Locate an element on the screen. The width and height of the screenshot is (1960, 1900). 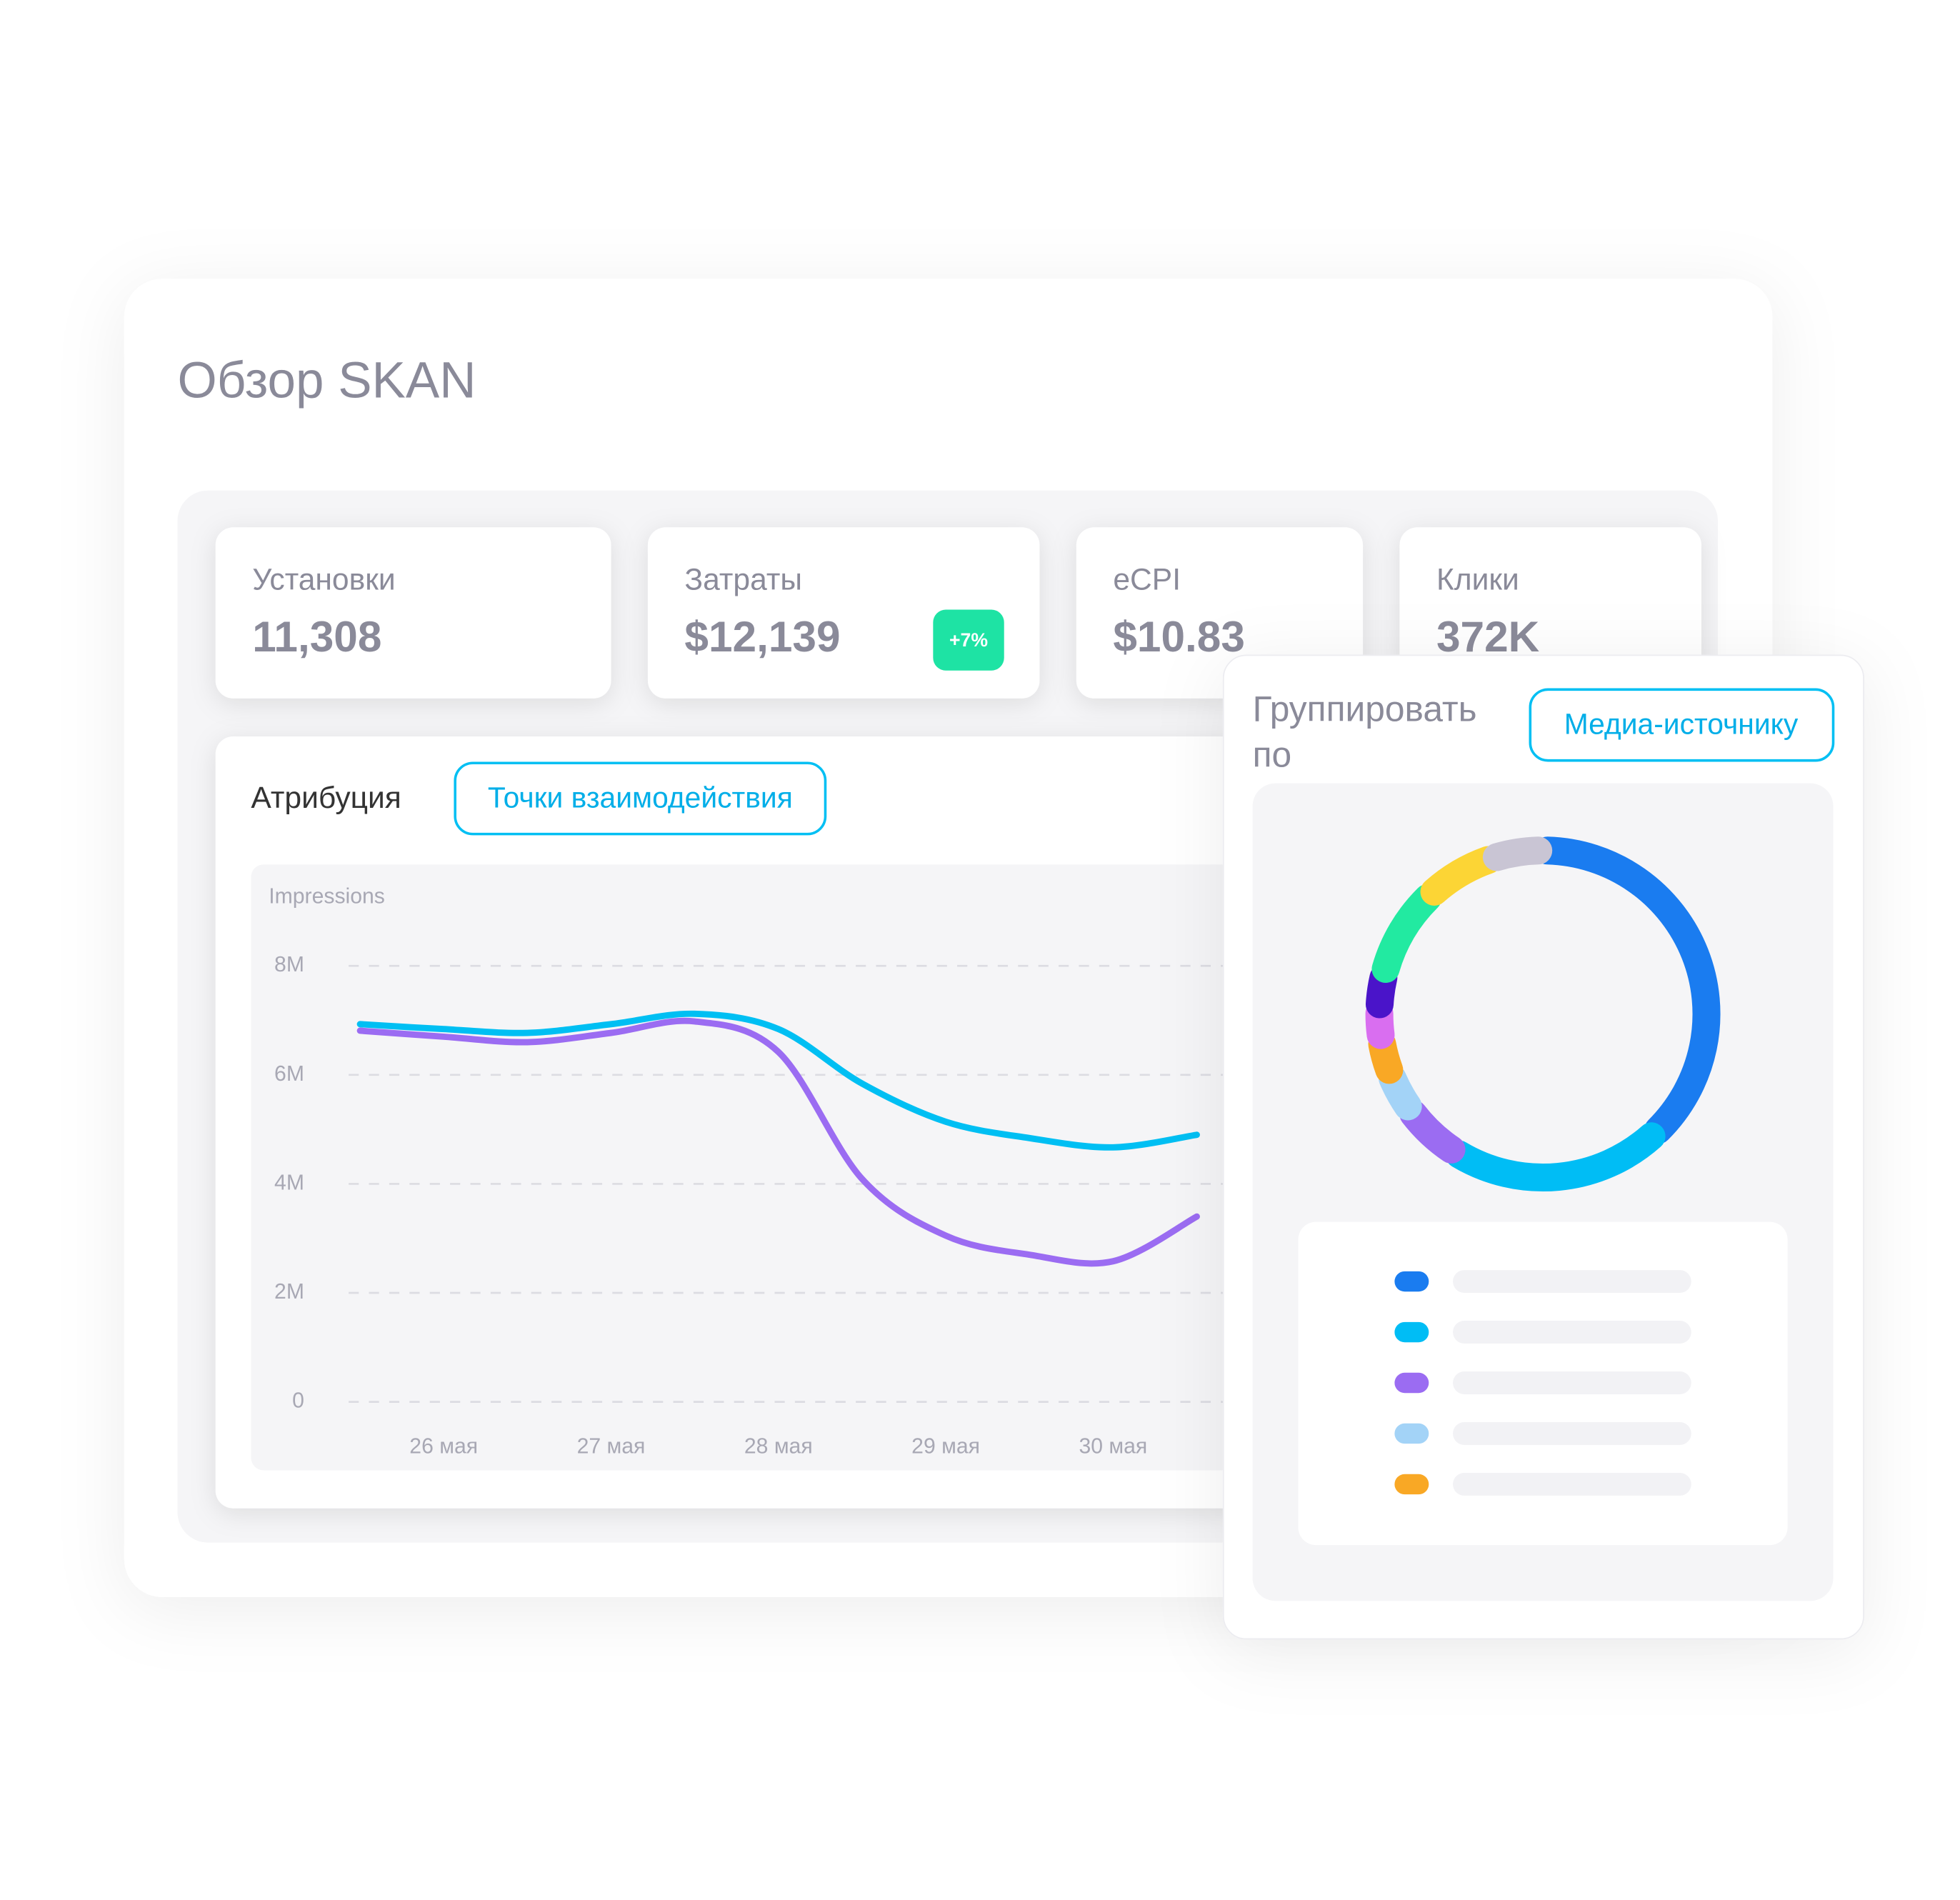
tab-button-text: Точки взаимодействия is located at coordinates (640, 797).